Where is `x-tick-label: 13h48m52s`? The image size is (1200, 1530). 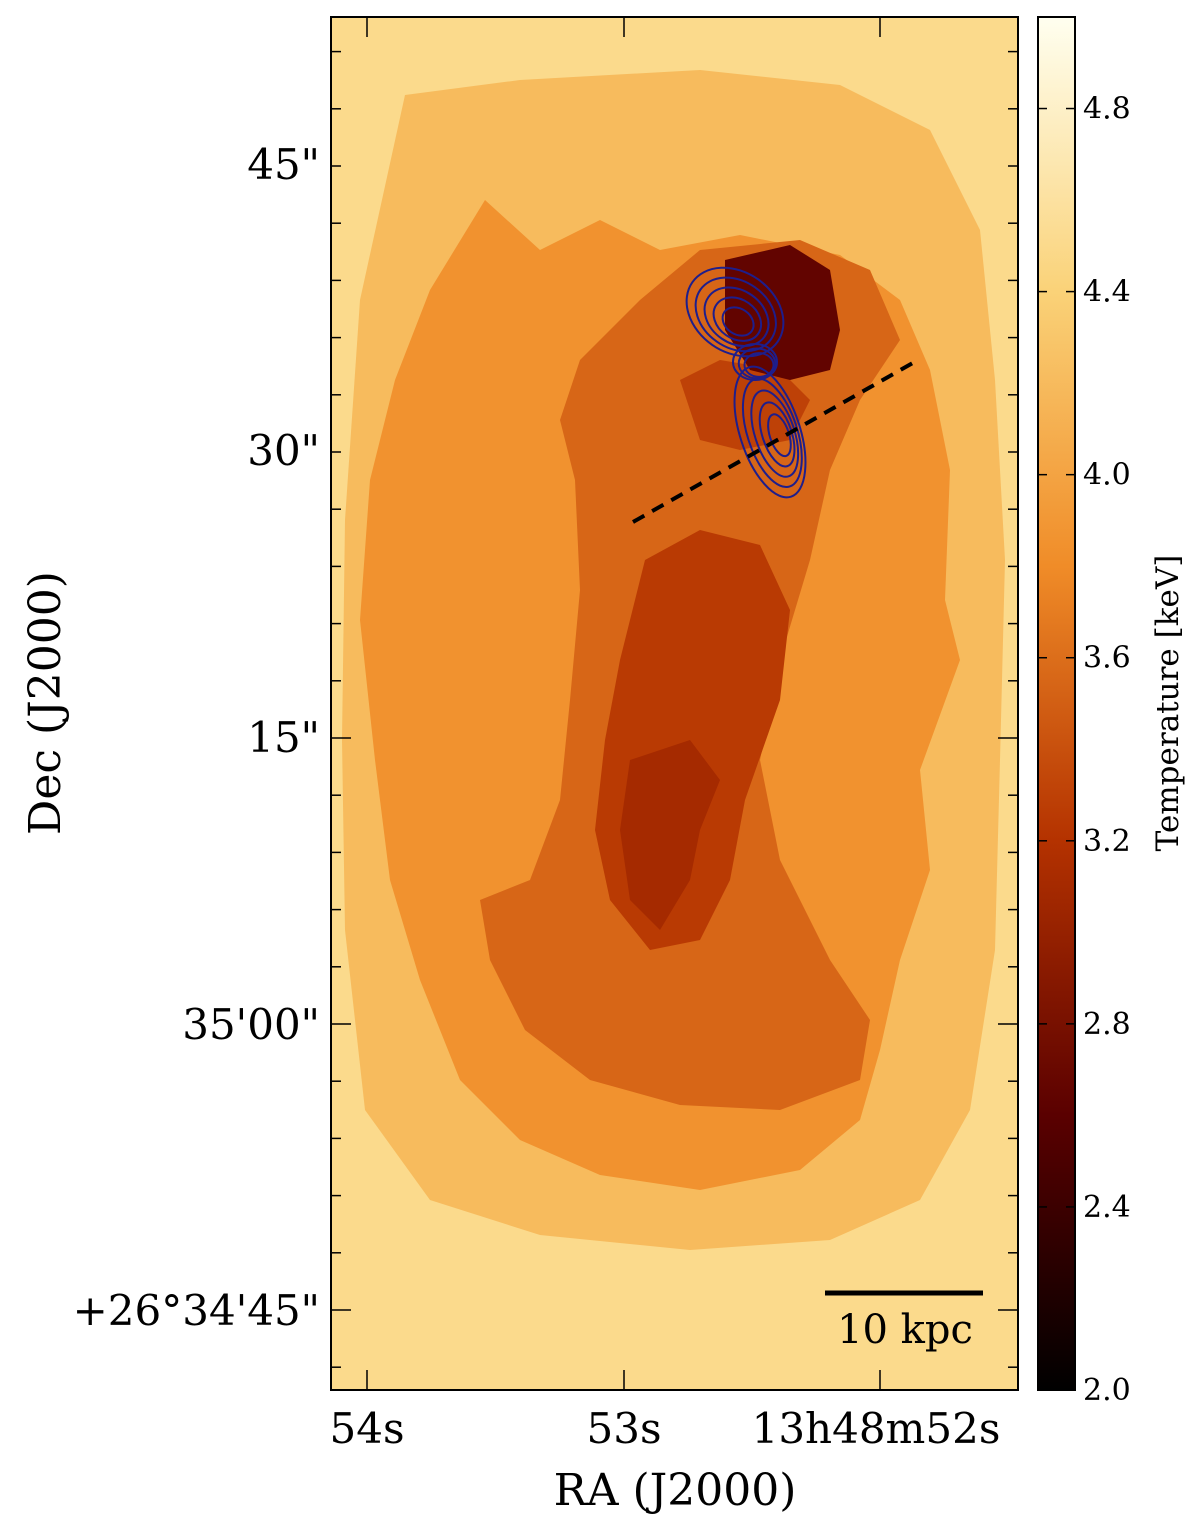
x-tick-label: 13h48m52s is located at coordinates (876, 1428).